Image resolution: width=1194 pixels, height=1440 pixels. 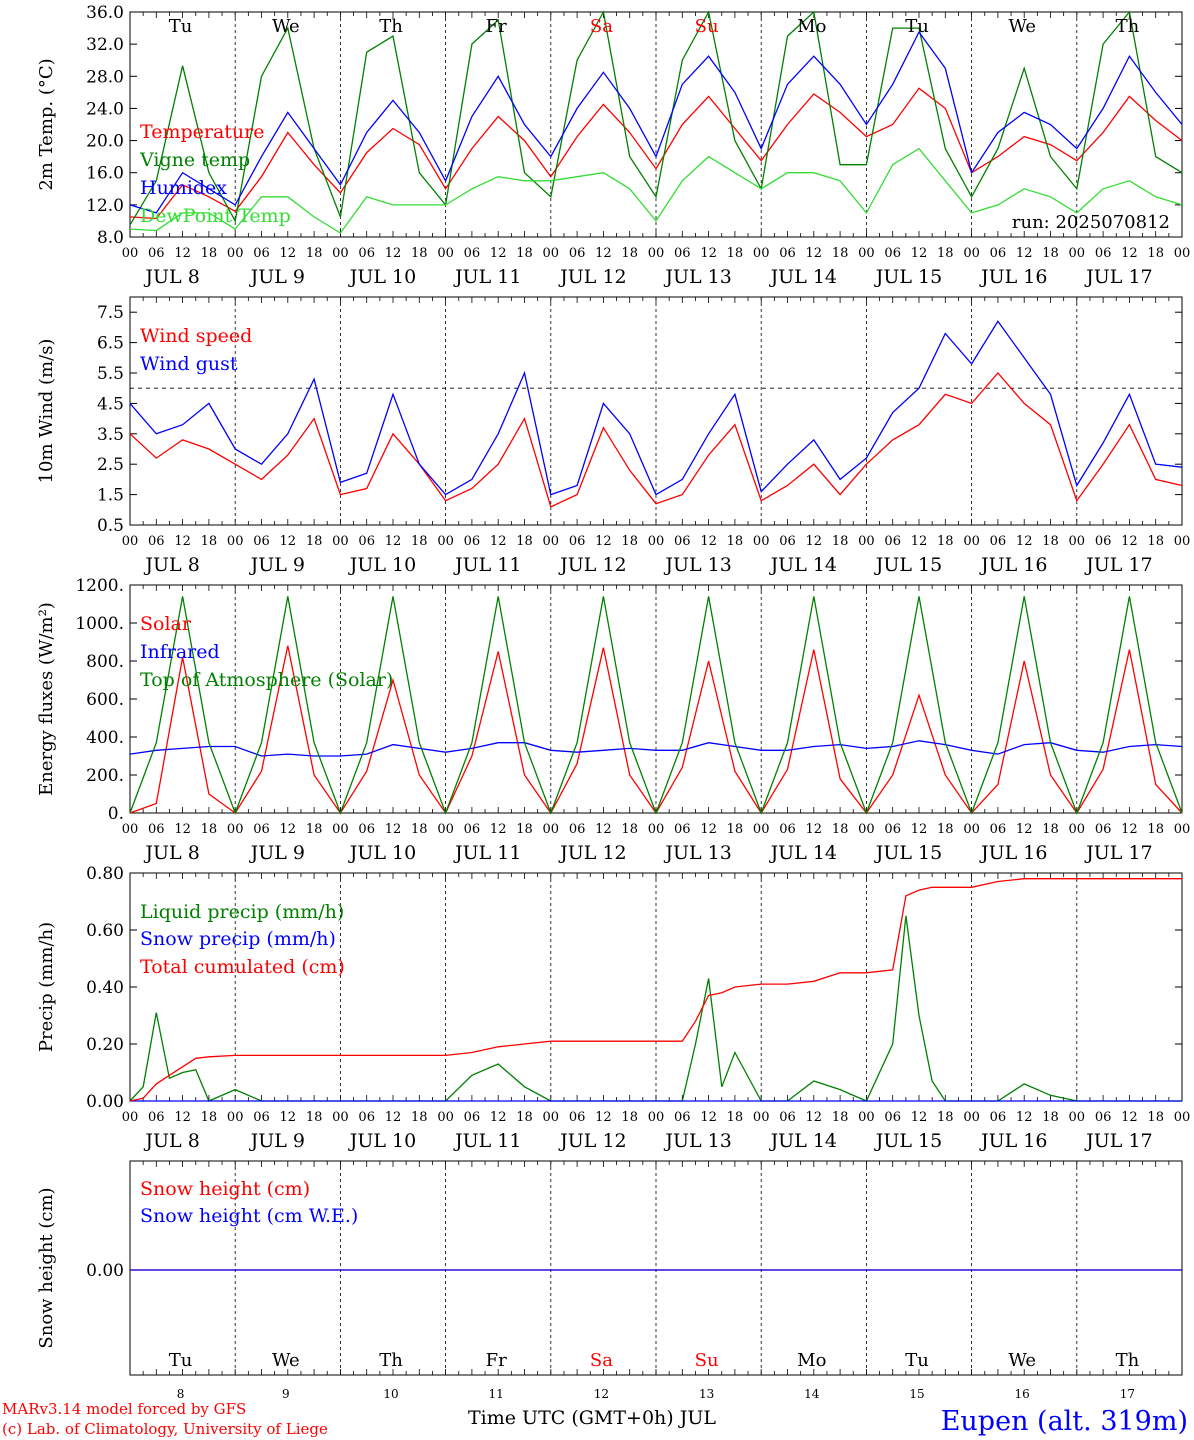 I want to click on y-tick-label: 0., so click(x=116, y=814).